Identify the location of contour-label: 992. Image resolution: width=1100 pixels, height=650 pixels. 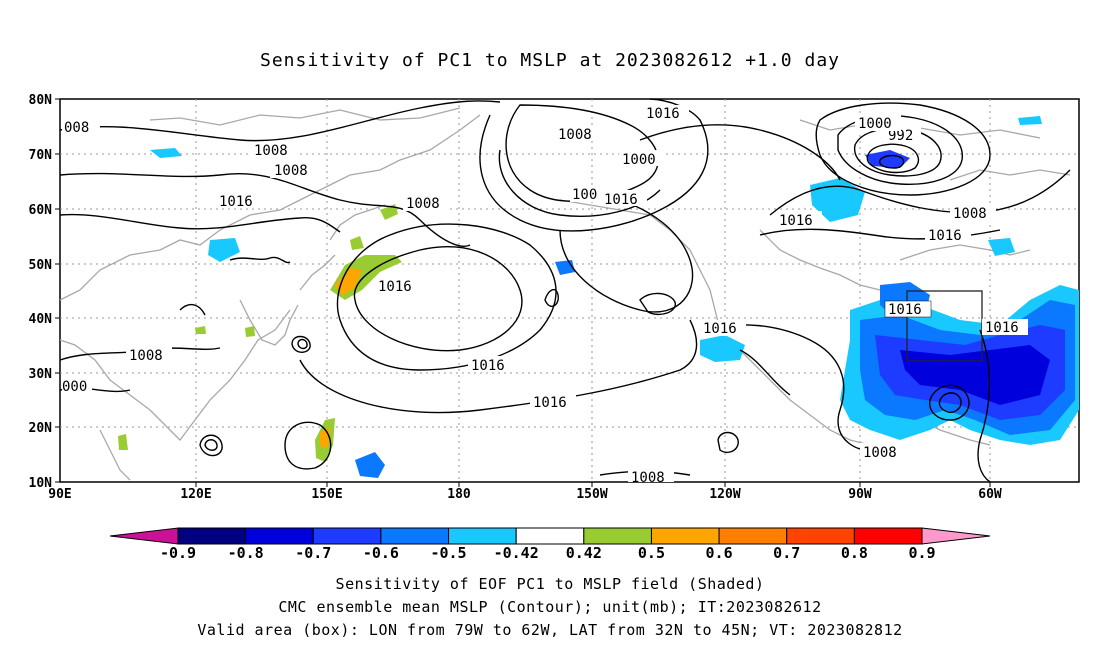
(900, 136).